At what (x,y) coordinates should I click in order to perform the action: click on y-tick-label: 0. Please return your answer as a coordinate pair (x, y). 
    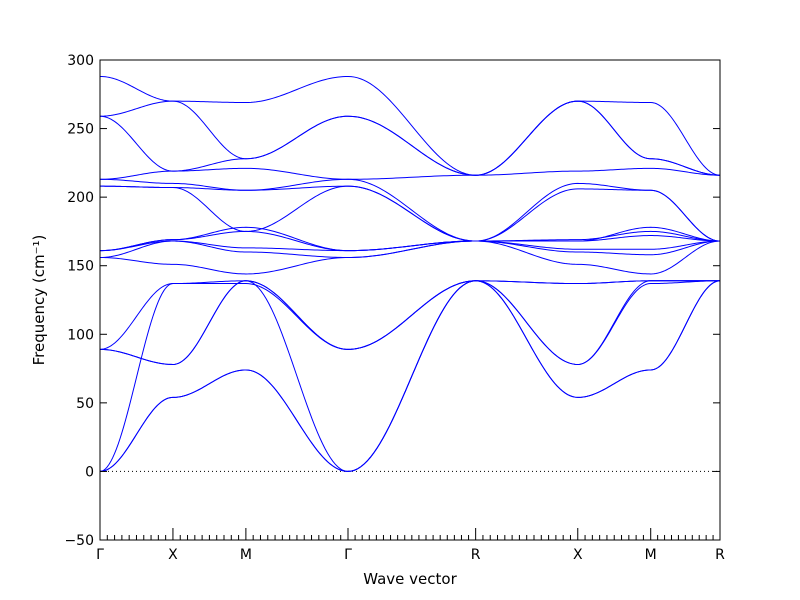
    Looking at the image, I should click on (89, 472).